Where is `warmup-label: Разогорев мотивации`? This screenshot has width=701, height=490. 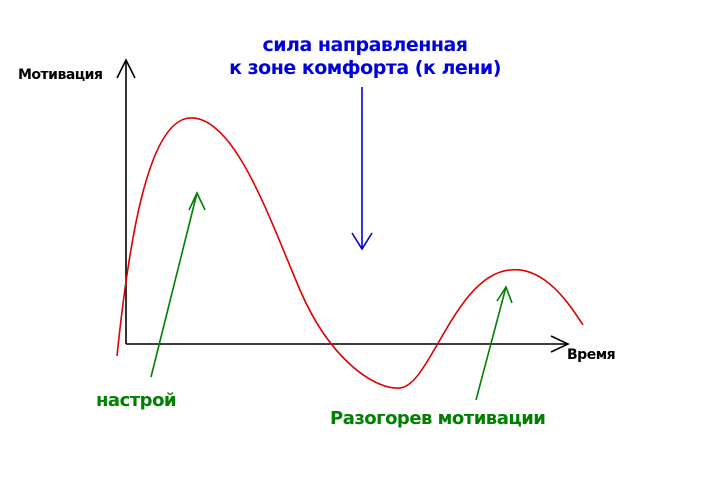 warmup-label: Разогорев мотивации is located at coordinates (438, 418).